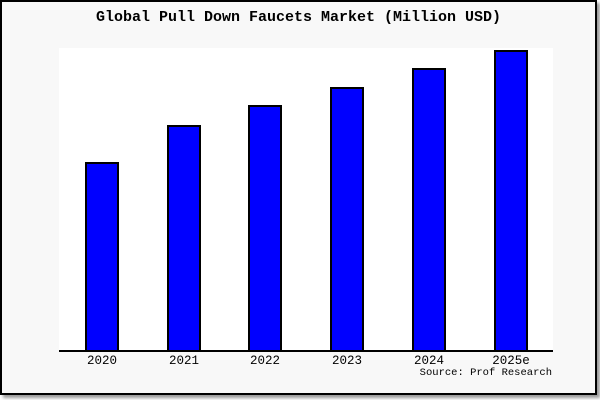 This screenshot has width=600, height=400. What do you see at coordinates (264, 361) in the screenshot?
I see `x-label-2022: 2022` at bounding box center [264, 361].